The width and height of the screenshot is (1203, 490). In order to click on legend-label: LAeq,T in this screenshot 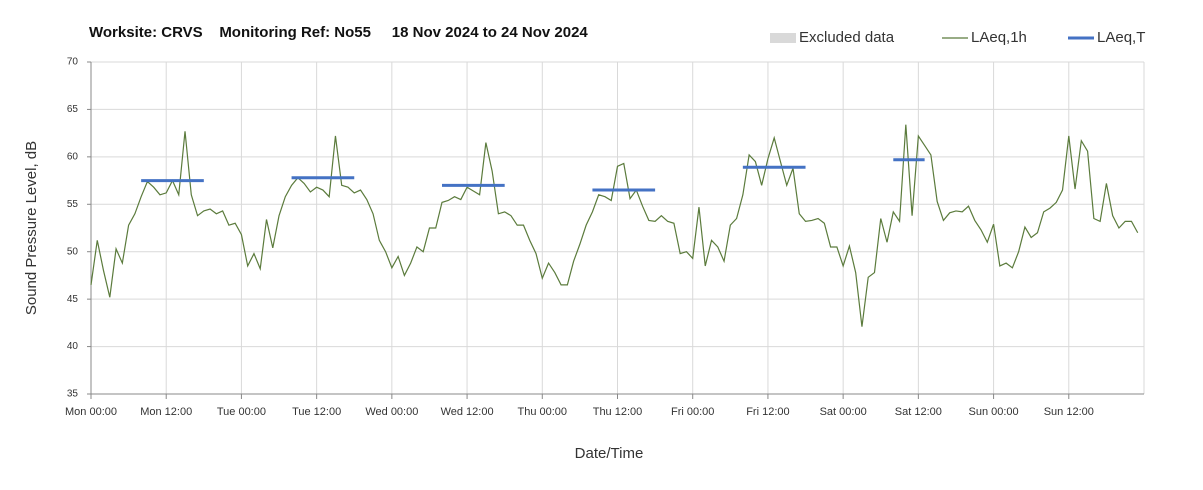, I will do `click(1121, 37)`.